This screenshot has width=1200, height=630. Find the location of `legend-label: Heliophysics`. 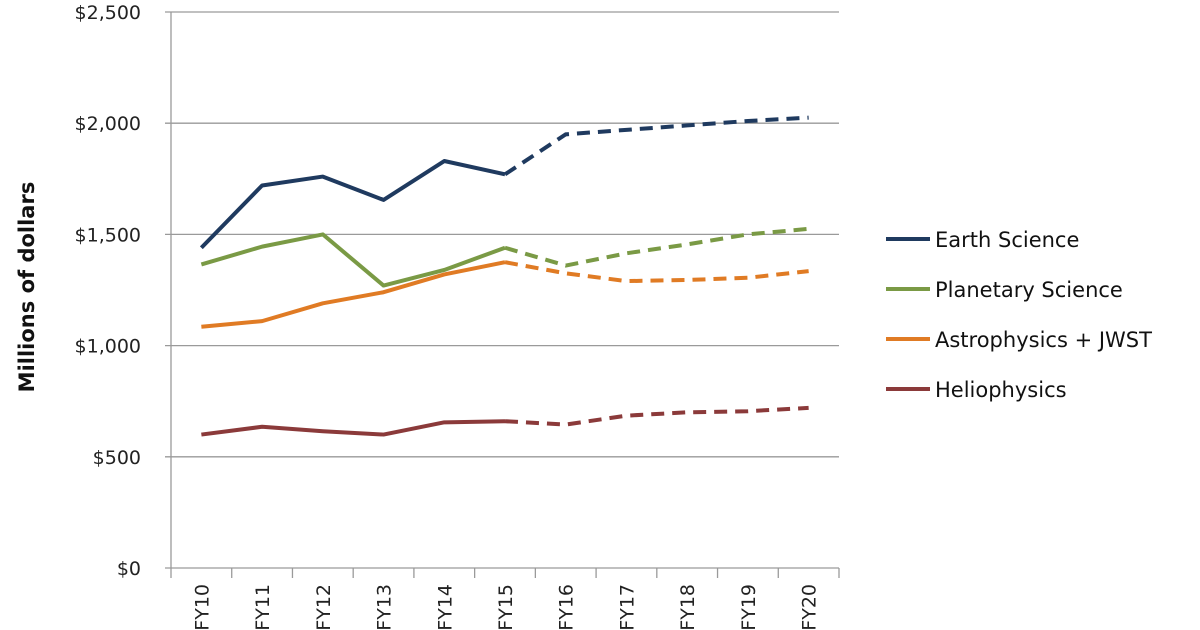

legend-label: Heliophysics is located at coordinates (1001, 390).